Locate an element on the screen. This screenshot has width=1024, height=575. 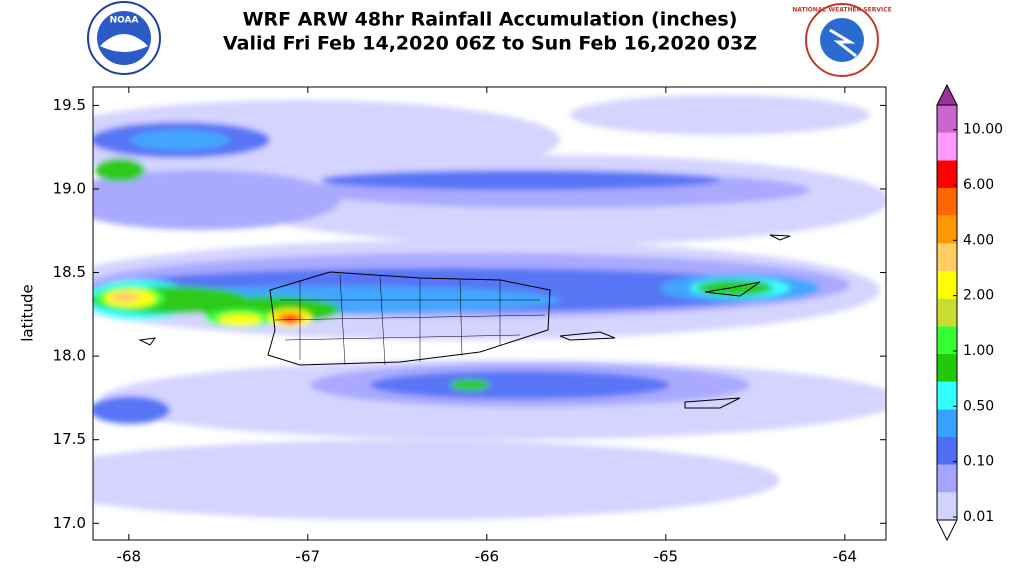
y-axis-label: latitude is located at coordinates (28, 313).